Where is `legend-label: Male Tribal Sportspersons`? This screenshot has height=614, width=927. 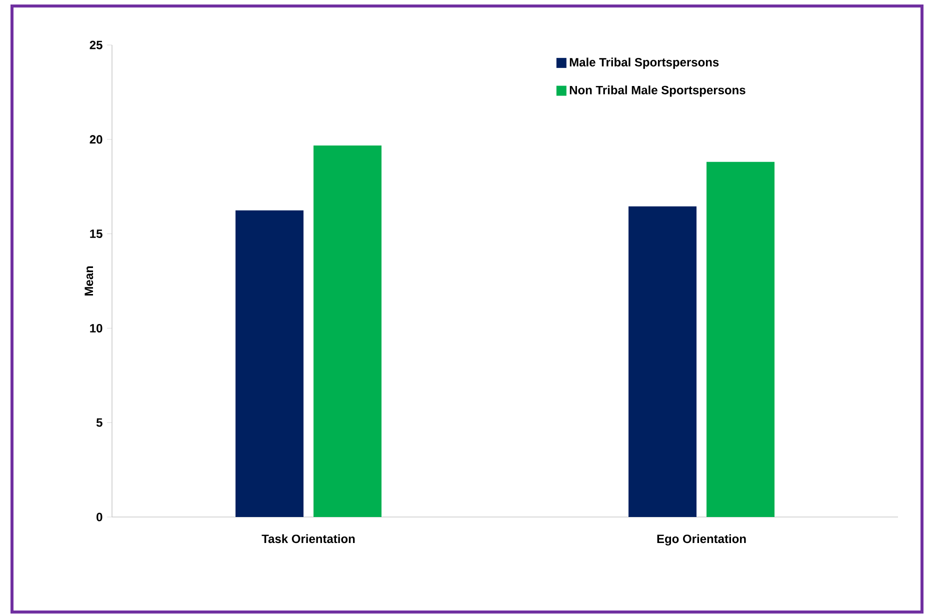
legend-label: Male Tribal Sportspersons is located at coordinates (644, 63).